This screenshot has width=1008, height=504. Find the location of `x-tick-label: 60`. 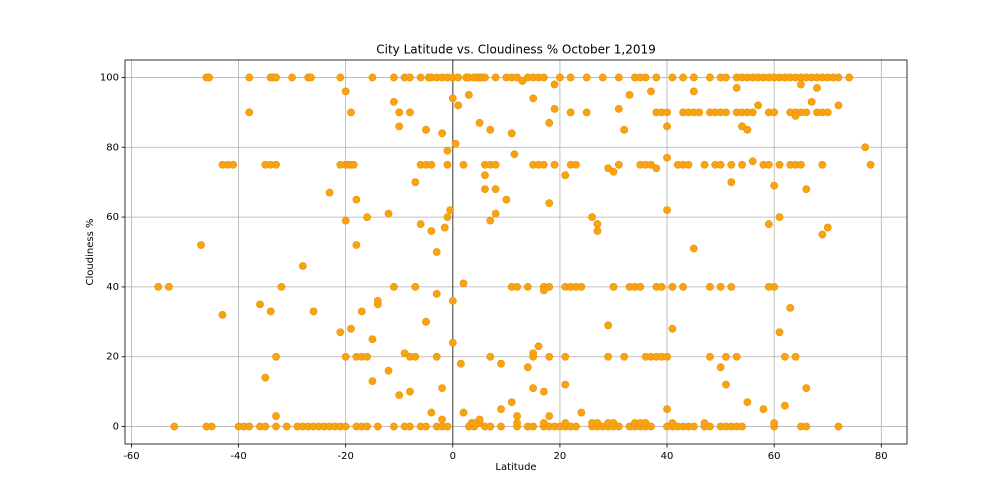

x-tick-label: 60 is located at coordinates (774, 456).